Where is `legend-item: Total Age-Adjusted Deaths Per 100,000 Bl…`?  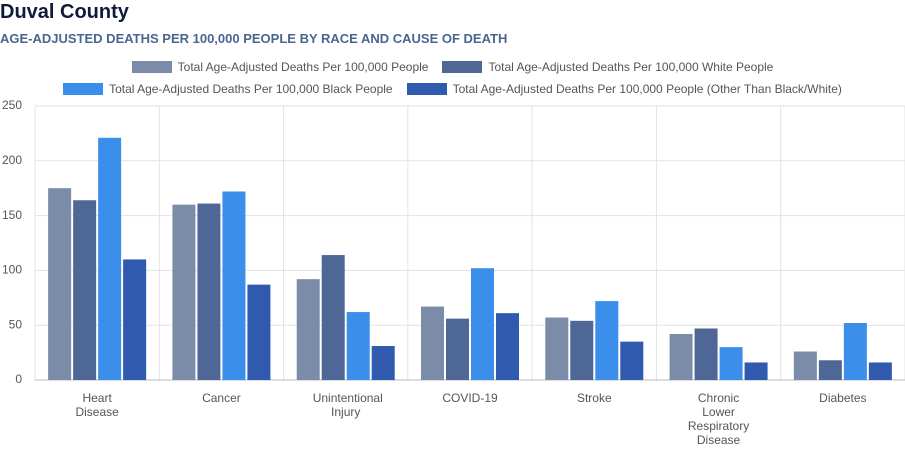
legend-item: Total Age-Adjusted Deaths Per 100,000 Bl… is located at coordinates (228, 89).